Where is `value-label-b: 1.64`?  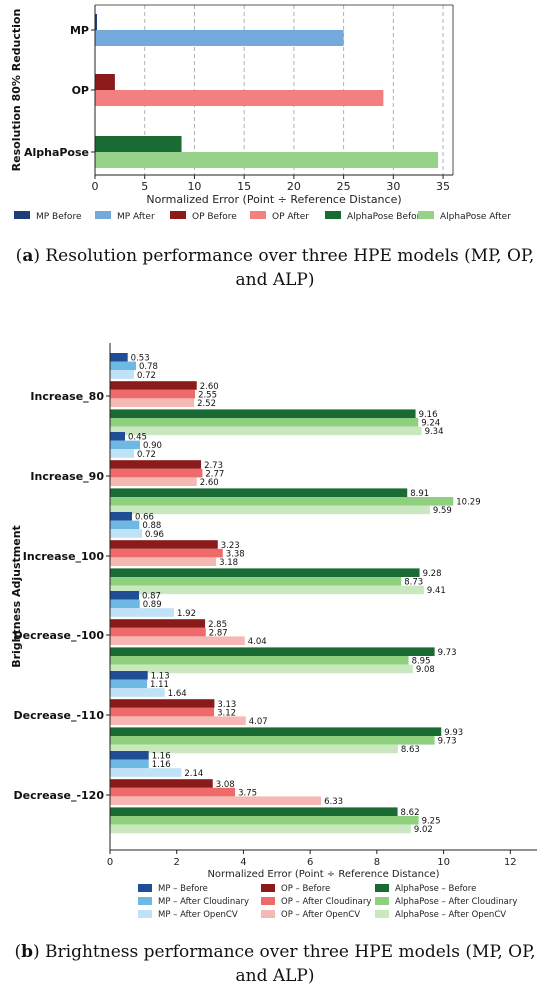
value-label-b: 1.64 is located at coordinates (177, 694).